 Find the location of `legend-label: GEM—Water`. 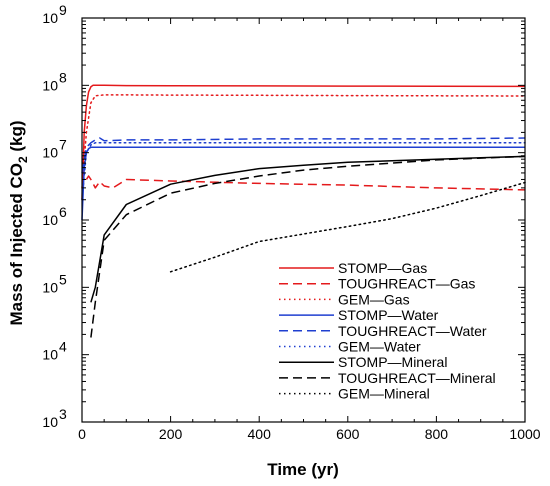

legend-label: GEM—Water is located at coordinates (379, 347).